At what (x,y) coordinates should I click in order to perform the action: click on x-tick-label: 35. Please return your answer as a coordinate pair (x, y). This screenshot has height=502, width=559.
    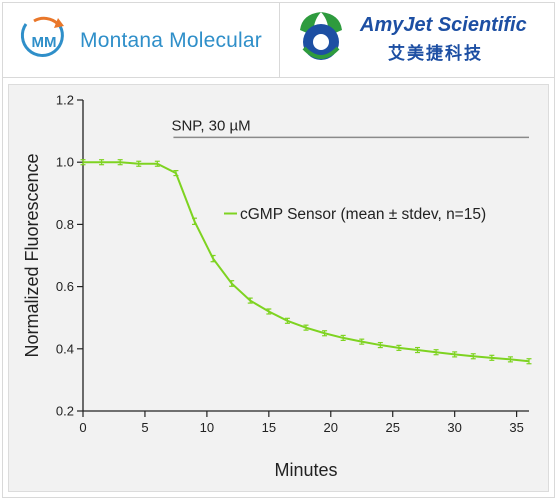
    Looking at the image, I should click on (516, 427).